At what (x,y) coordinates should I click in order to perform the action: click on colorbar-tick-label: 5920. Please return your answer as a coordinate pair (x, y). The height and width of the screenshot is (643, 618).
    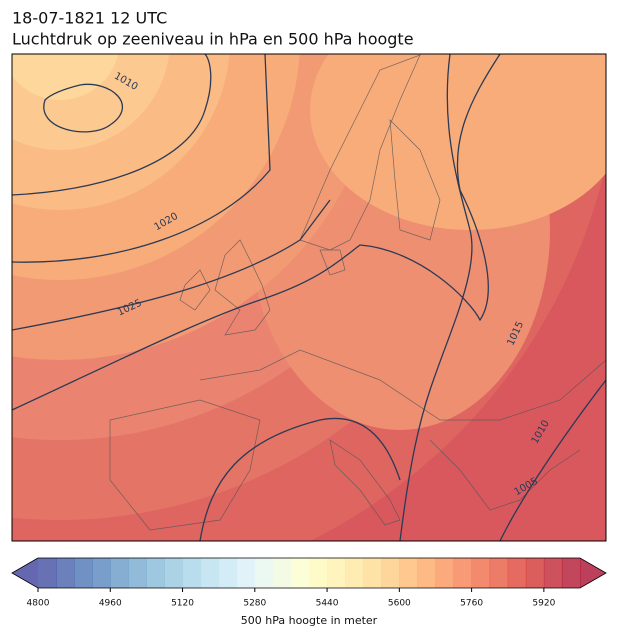
    Looking at the image, I should click on (543, 604).